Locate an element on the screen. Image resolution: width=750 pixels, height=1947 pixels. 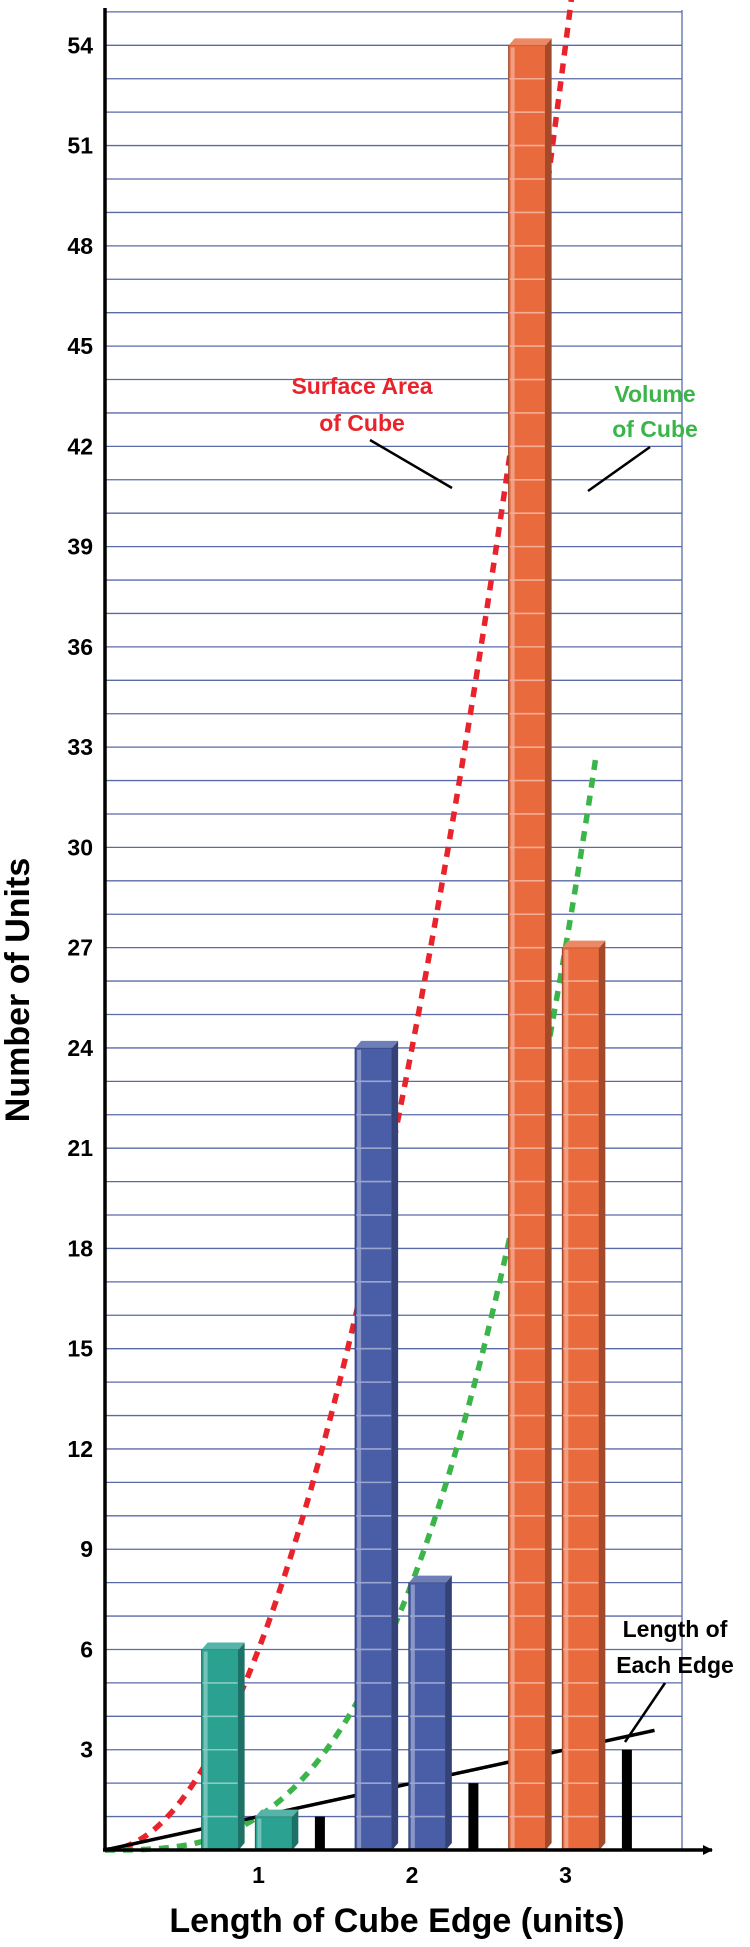
edge-bar-c3 is located at coordinates (626, 1799).